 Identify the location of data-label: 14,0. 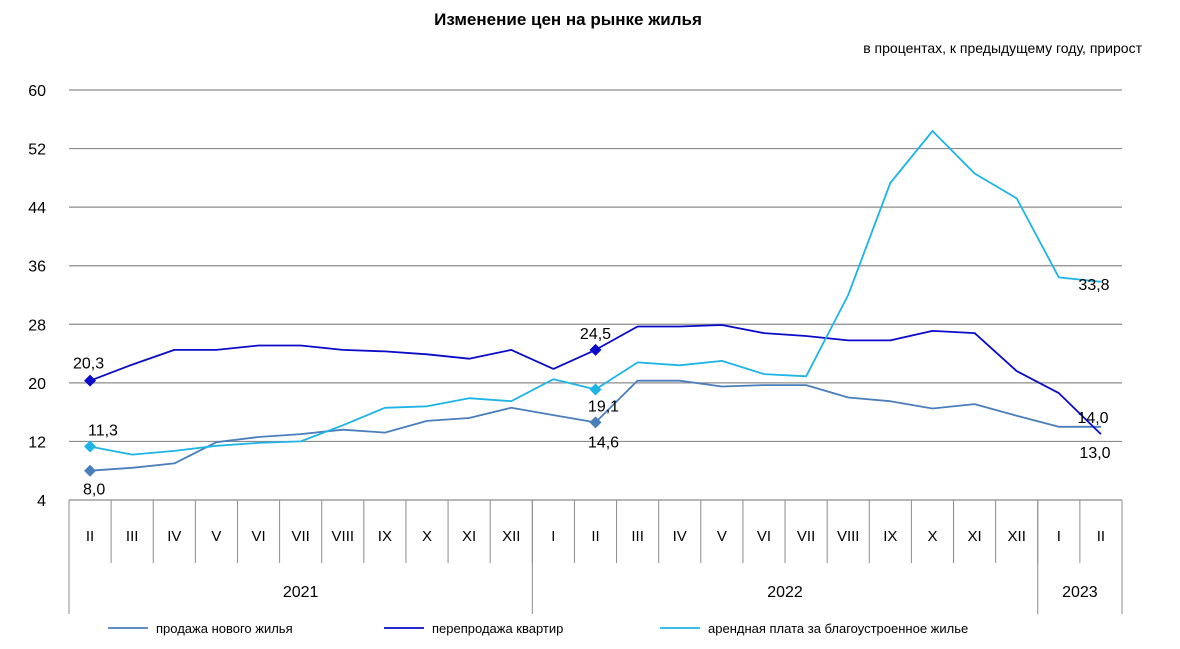
(1092, 418).